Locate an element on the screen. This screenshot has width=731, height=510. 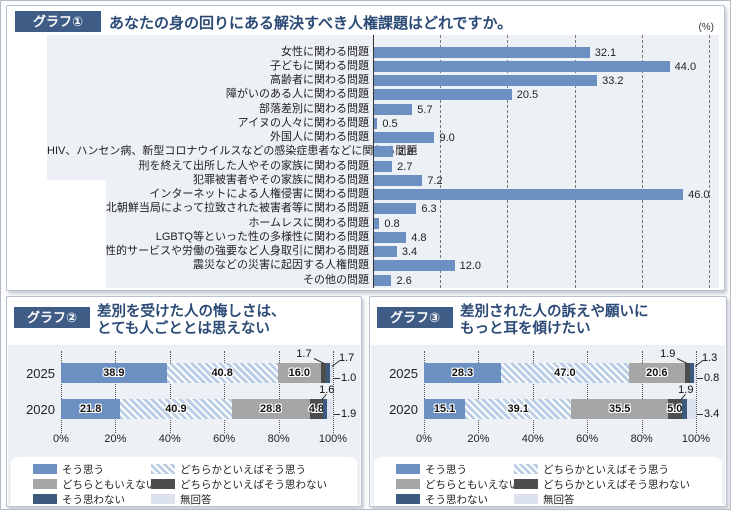
segment-value-label: 16.0 is located at coordinates (299, 373).